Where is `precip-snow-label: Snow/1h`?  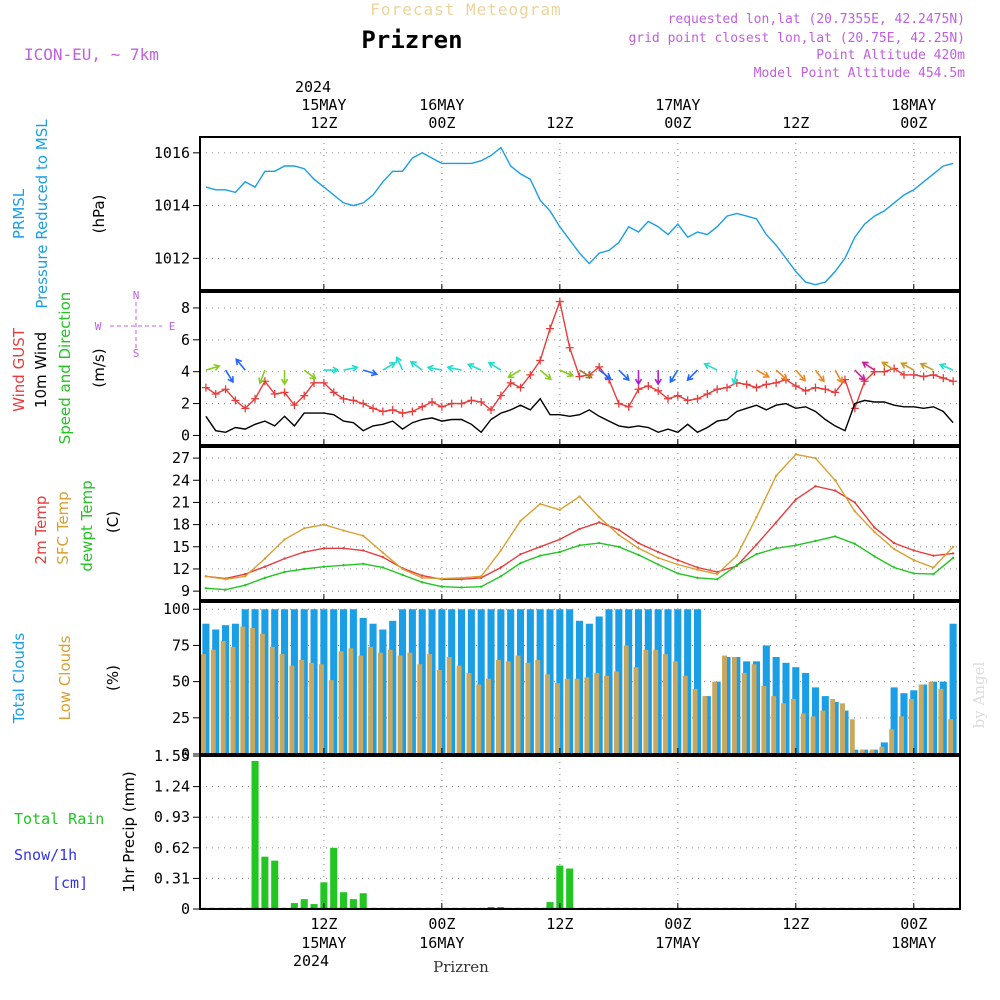
precip-snow-label: Snow/1h is located at coordinates (45, 855).